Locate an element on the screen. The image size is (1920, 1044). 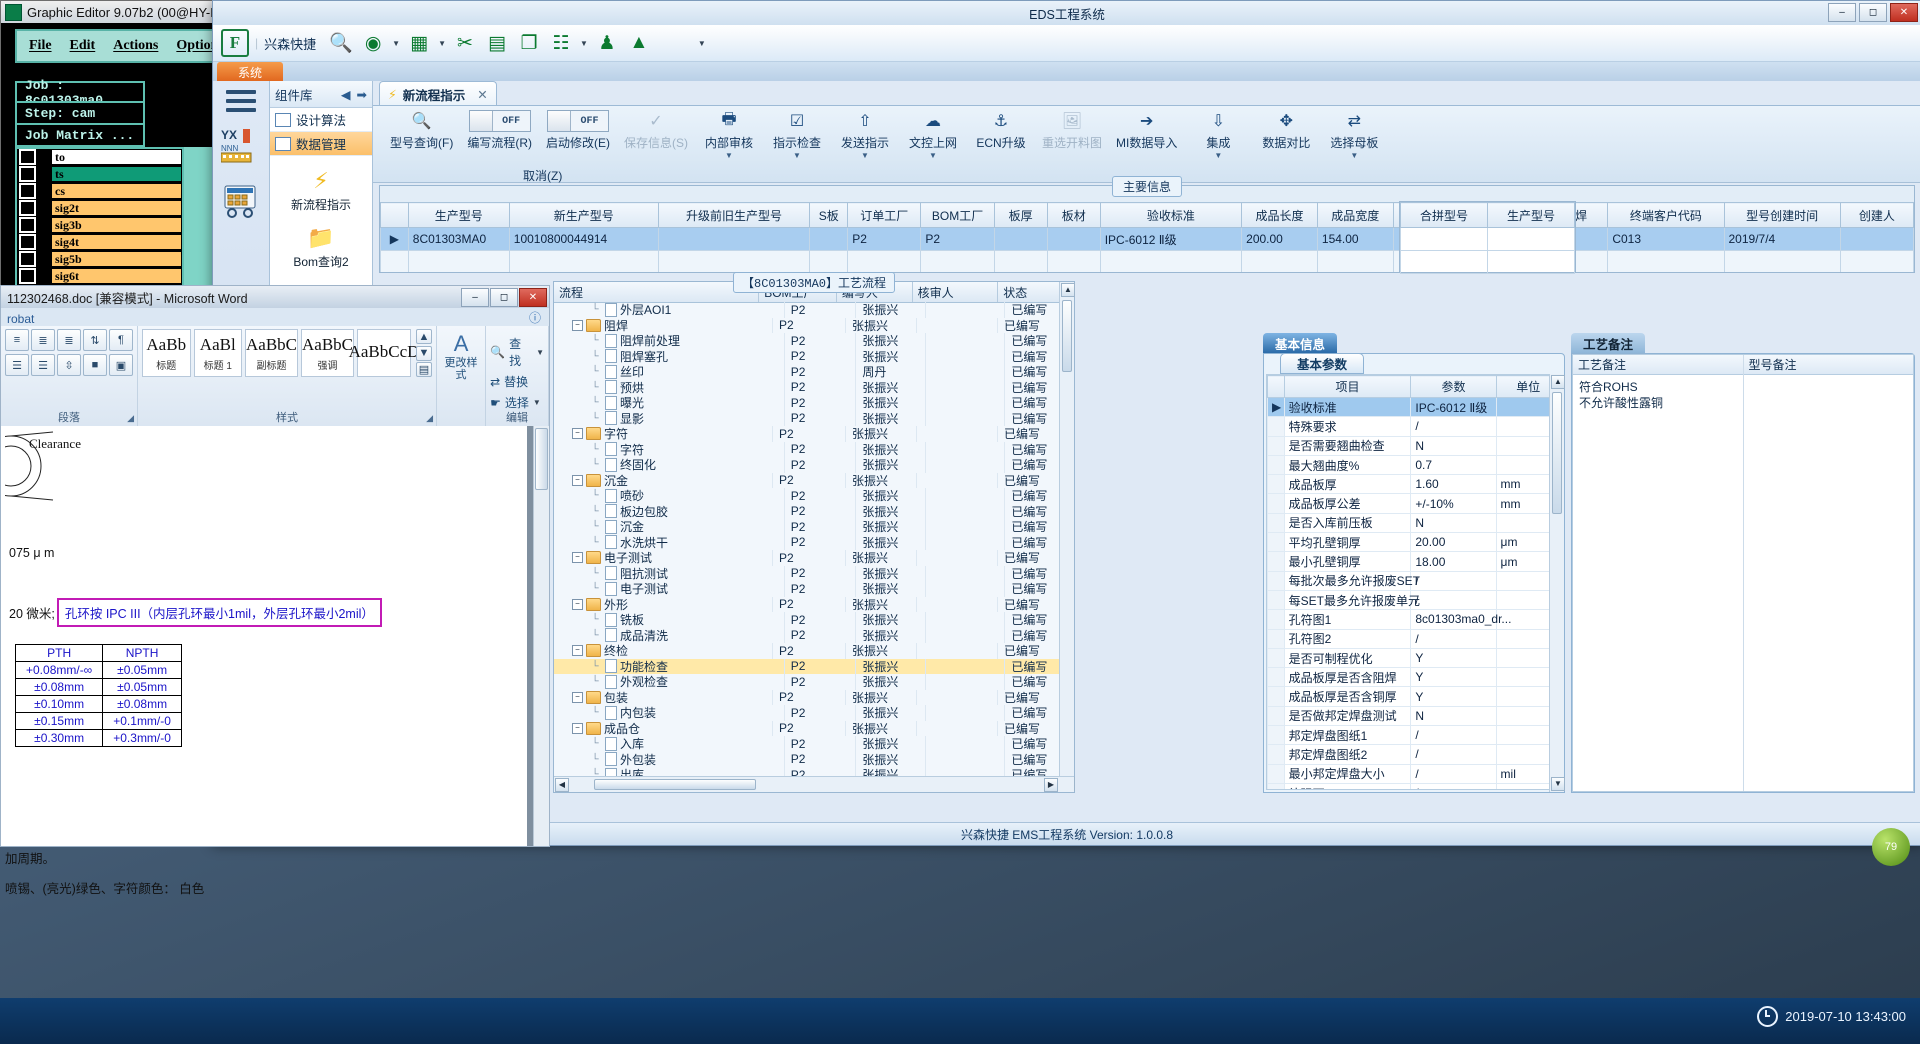
nav-item-default: 设计算法 is located at coordinates (321, 120).